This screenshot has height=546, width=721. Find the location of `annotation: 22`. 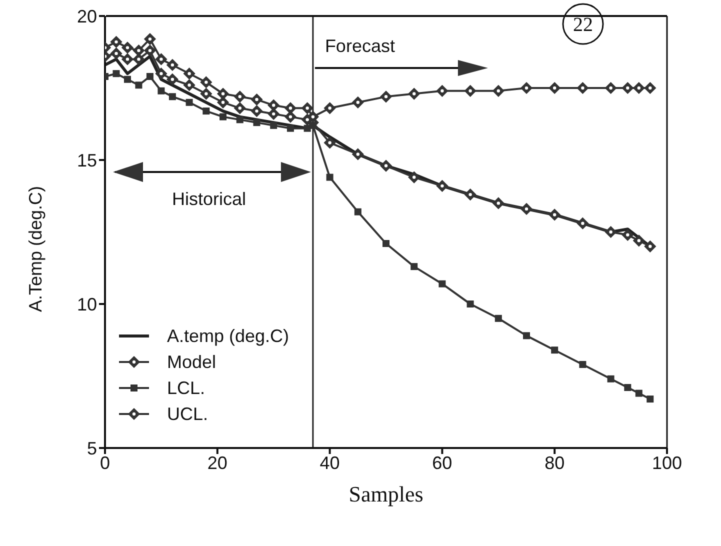

annotation: 22 is located at coordinates (583, 25).